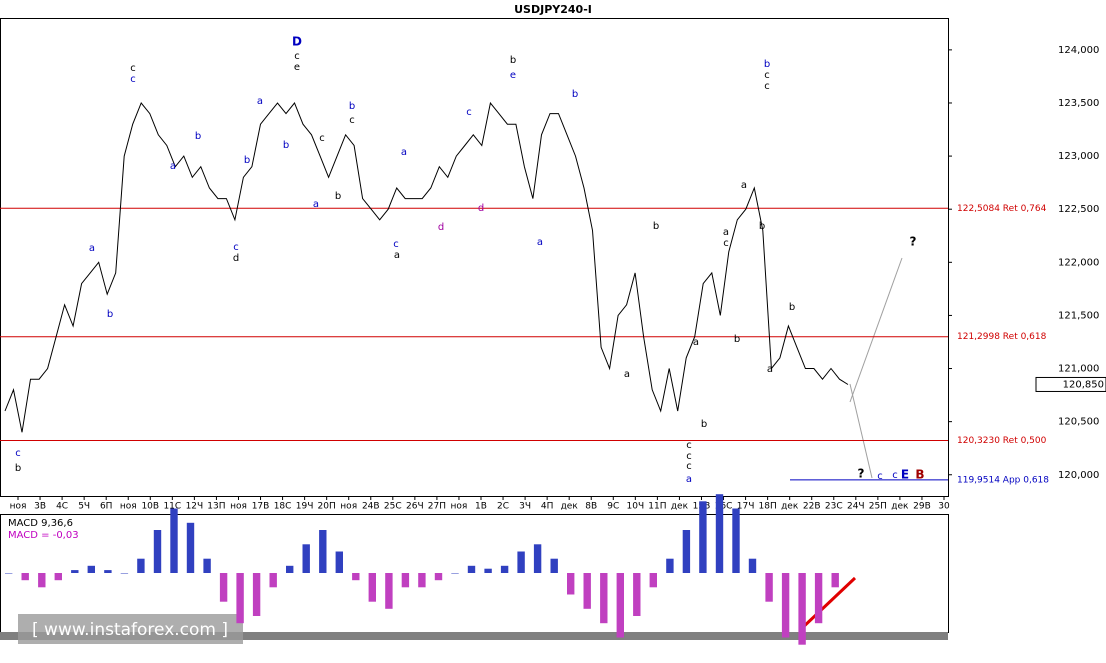  Describe the element at coordinates (371, 507) in the screenshot. I see `x-tick-label: 24В` at that location.